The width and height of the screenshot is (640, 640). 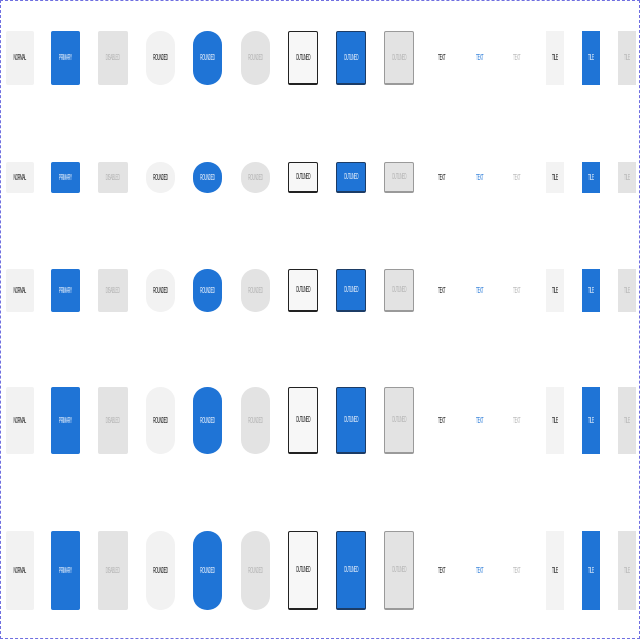 I want to click on rounded-disabled-button-label: Rounded, so click(x=255, y=177).